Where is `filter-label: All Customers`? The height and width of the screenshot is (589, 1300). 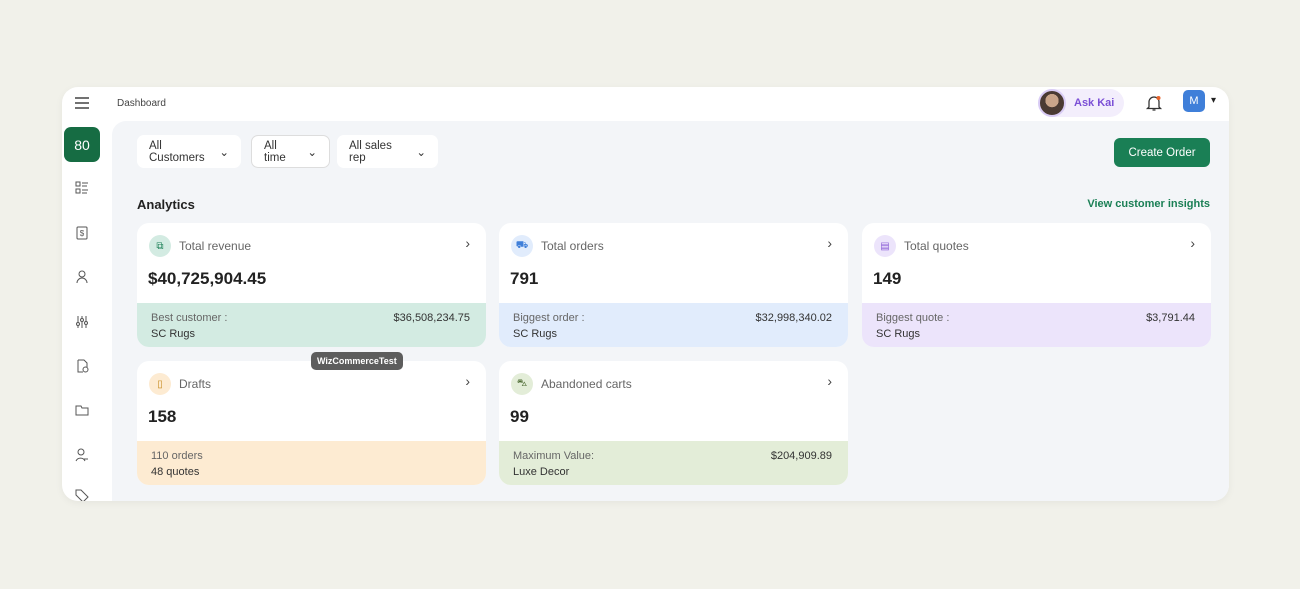
filter-label: All Customers is located at coordinates (177, 151).